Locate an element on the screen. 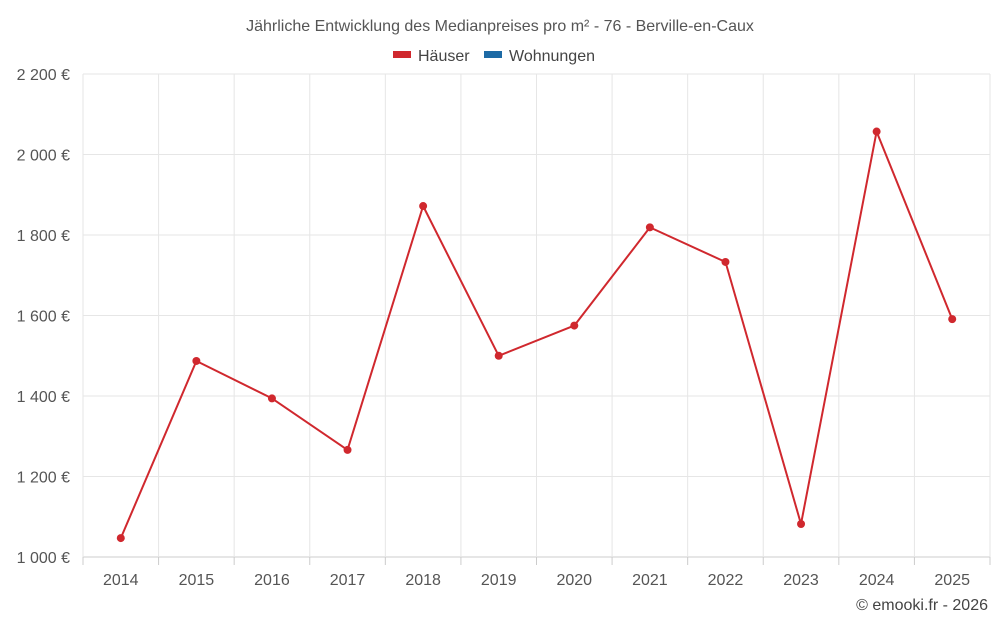 Image resolution: width=1000 pixels, height=625 pixels. y-tick-label: 2 200 € is located at coordinates (43, 75).